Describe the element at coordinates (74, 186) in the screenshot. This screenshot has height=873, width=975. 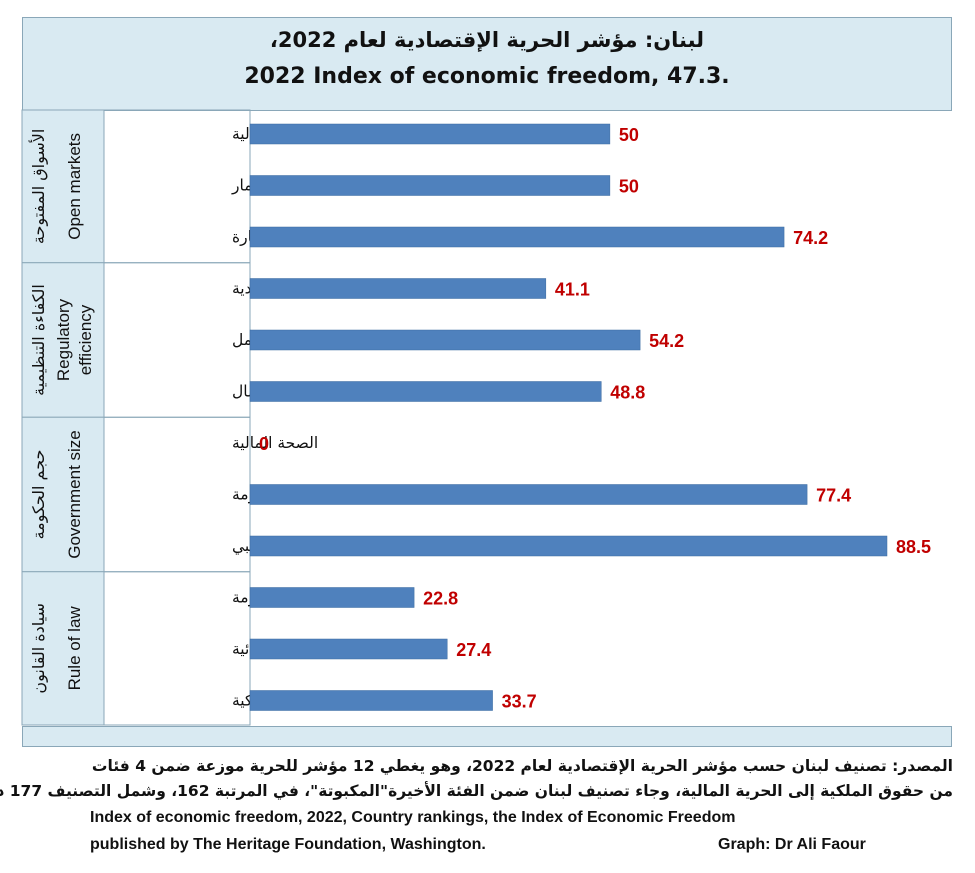
I see `group-label-english: Open markets` at that location.